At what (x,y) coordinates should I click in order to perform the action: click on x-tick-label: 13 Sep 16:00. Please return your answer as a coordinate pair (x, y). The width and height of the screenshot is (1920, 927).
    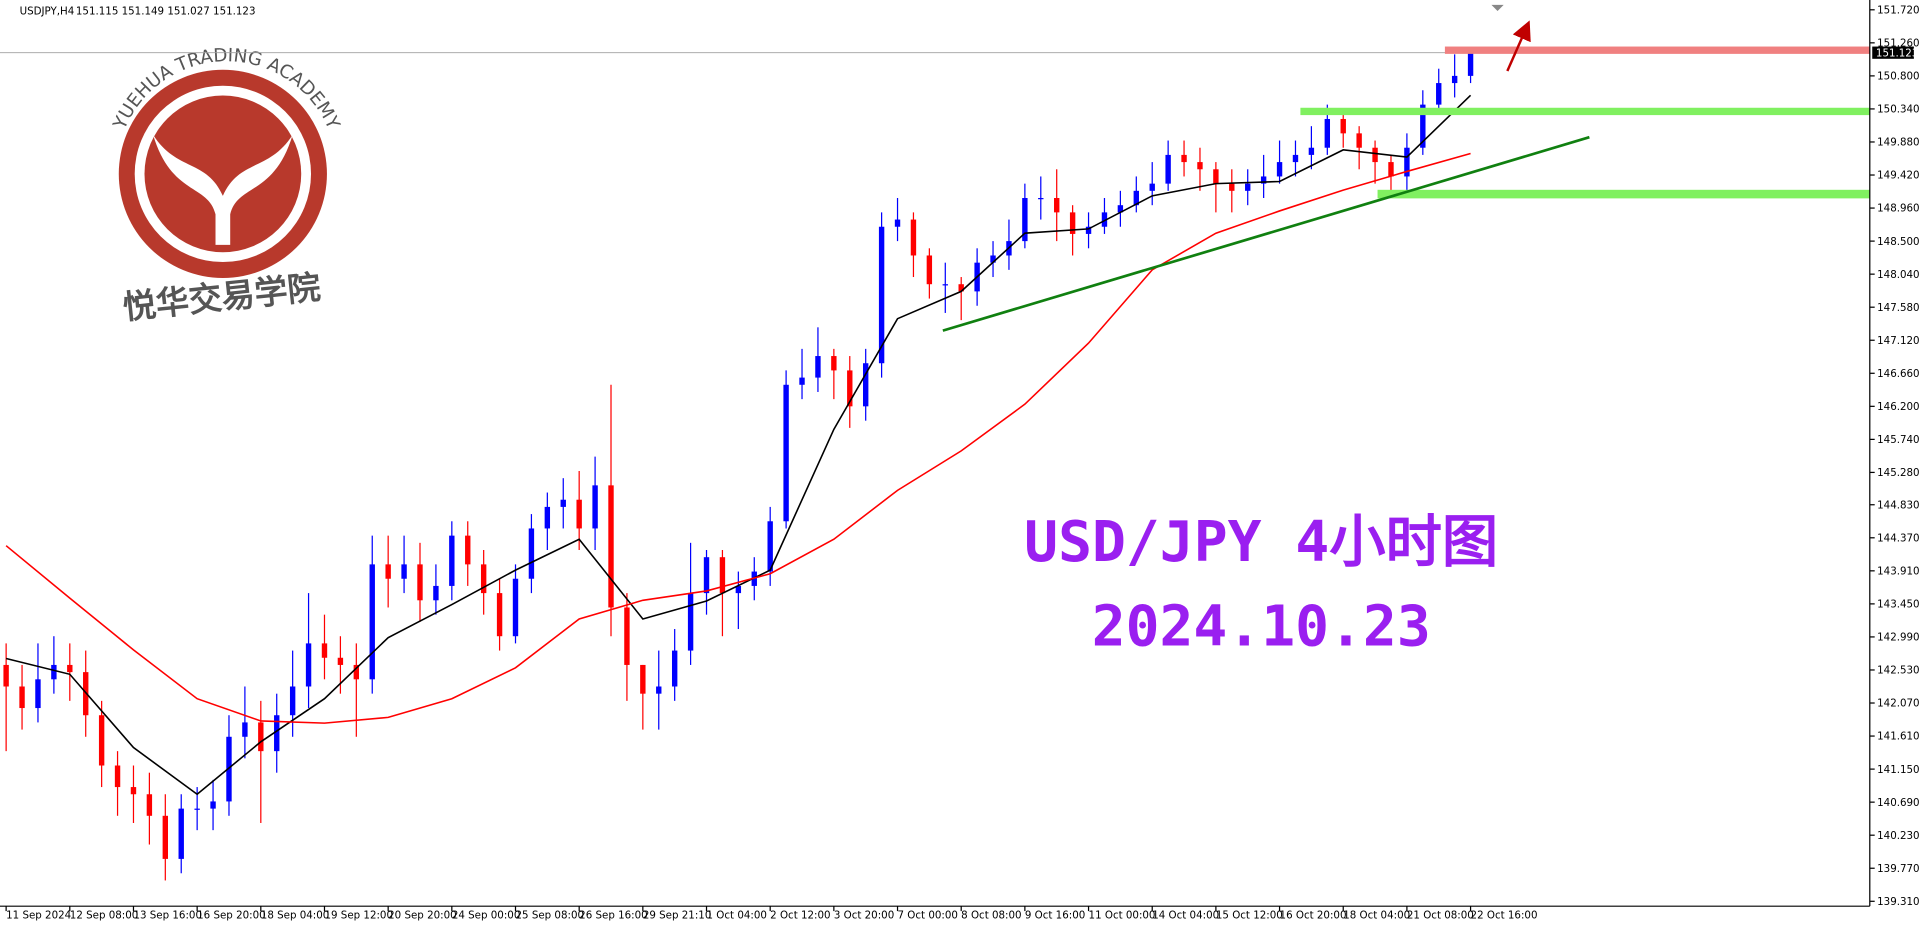
    Looking at the image, I should click on (167, 915).